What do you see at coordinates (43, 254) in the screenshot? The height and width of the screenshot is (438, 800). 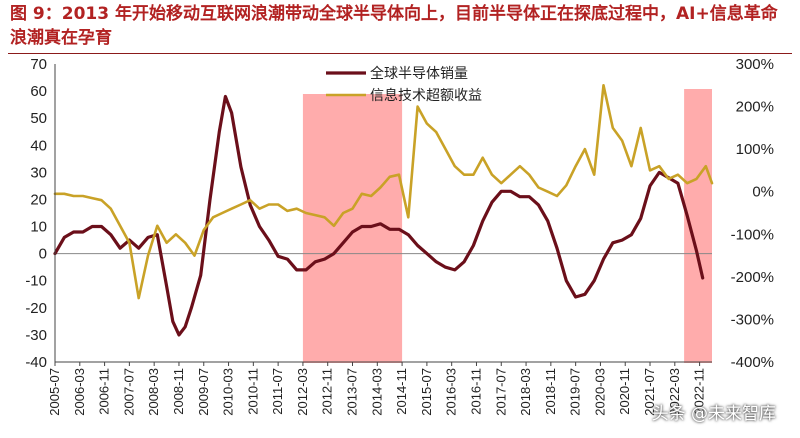 I see `y-left-tick-label: 0` at bounding box center [43, 254].